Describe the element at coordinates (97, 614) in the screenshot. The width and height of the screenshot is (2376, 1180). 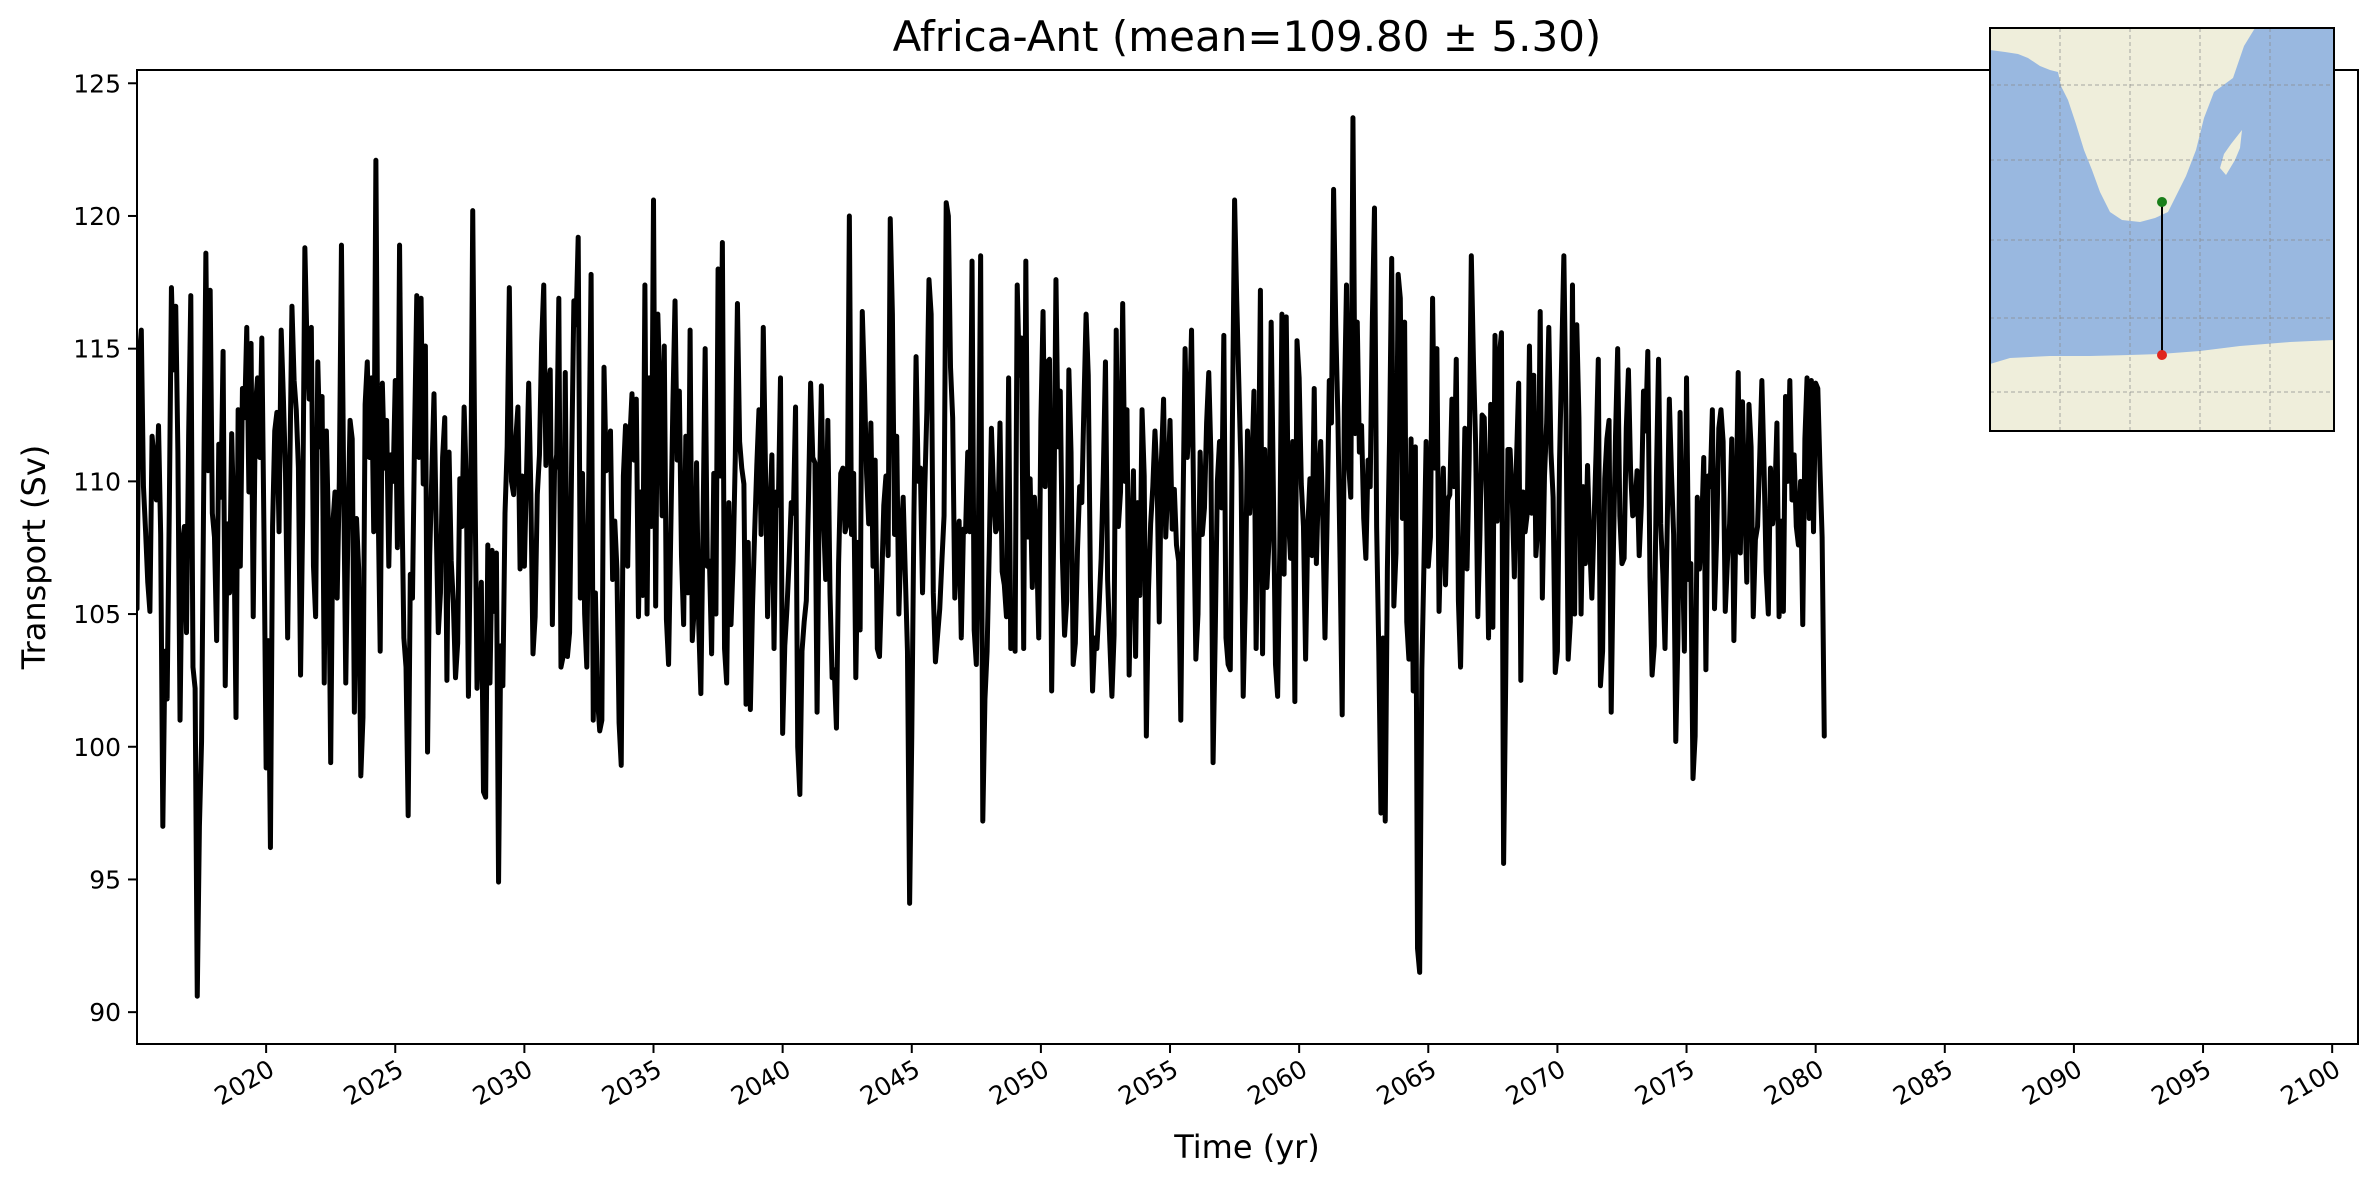
I see `y-tick-label: 105` at that location.